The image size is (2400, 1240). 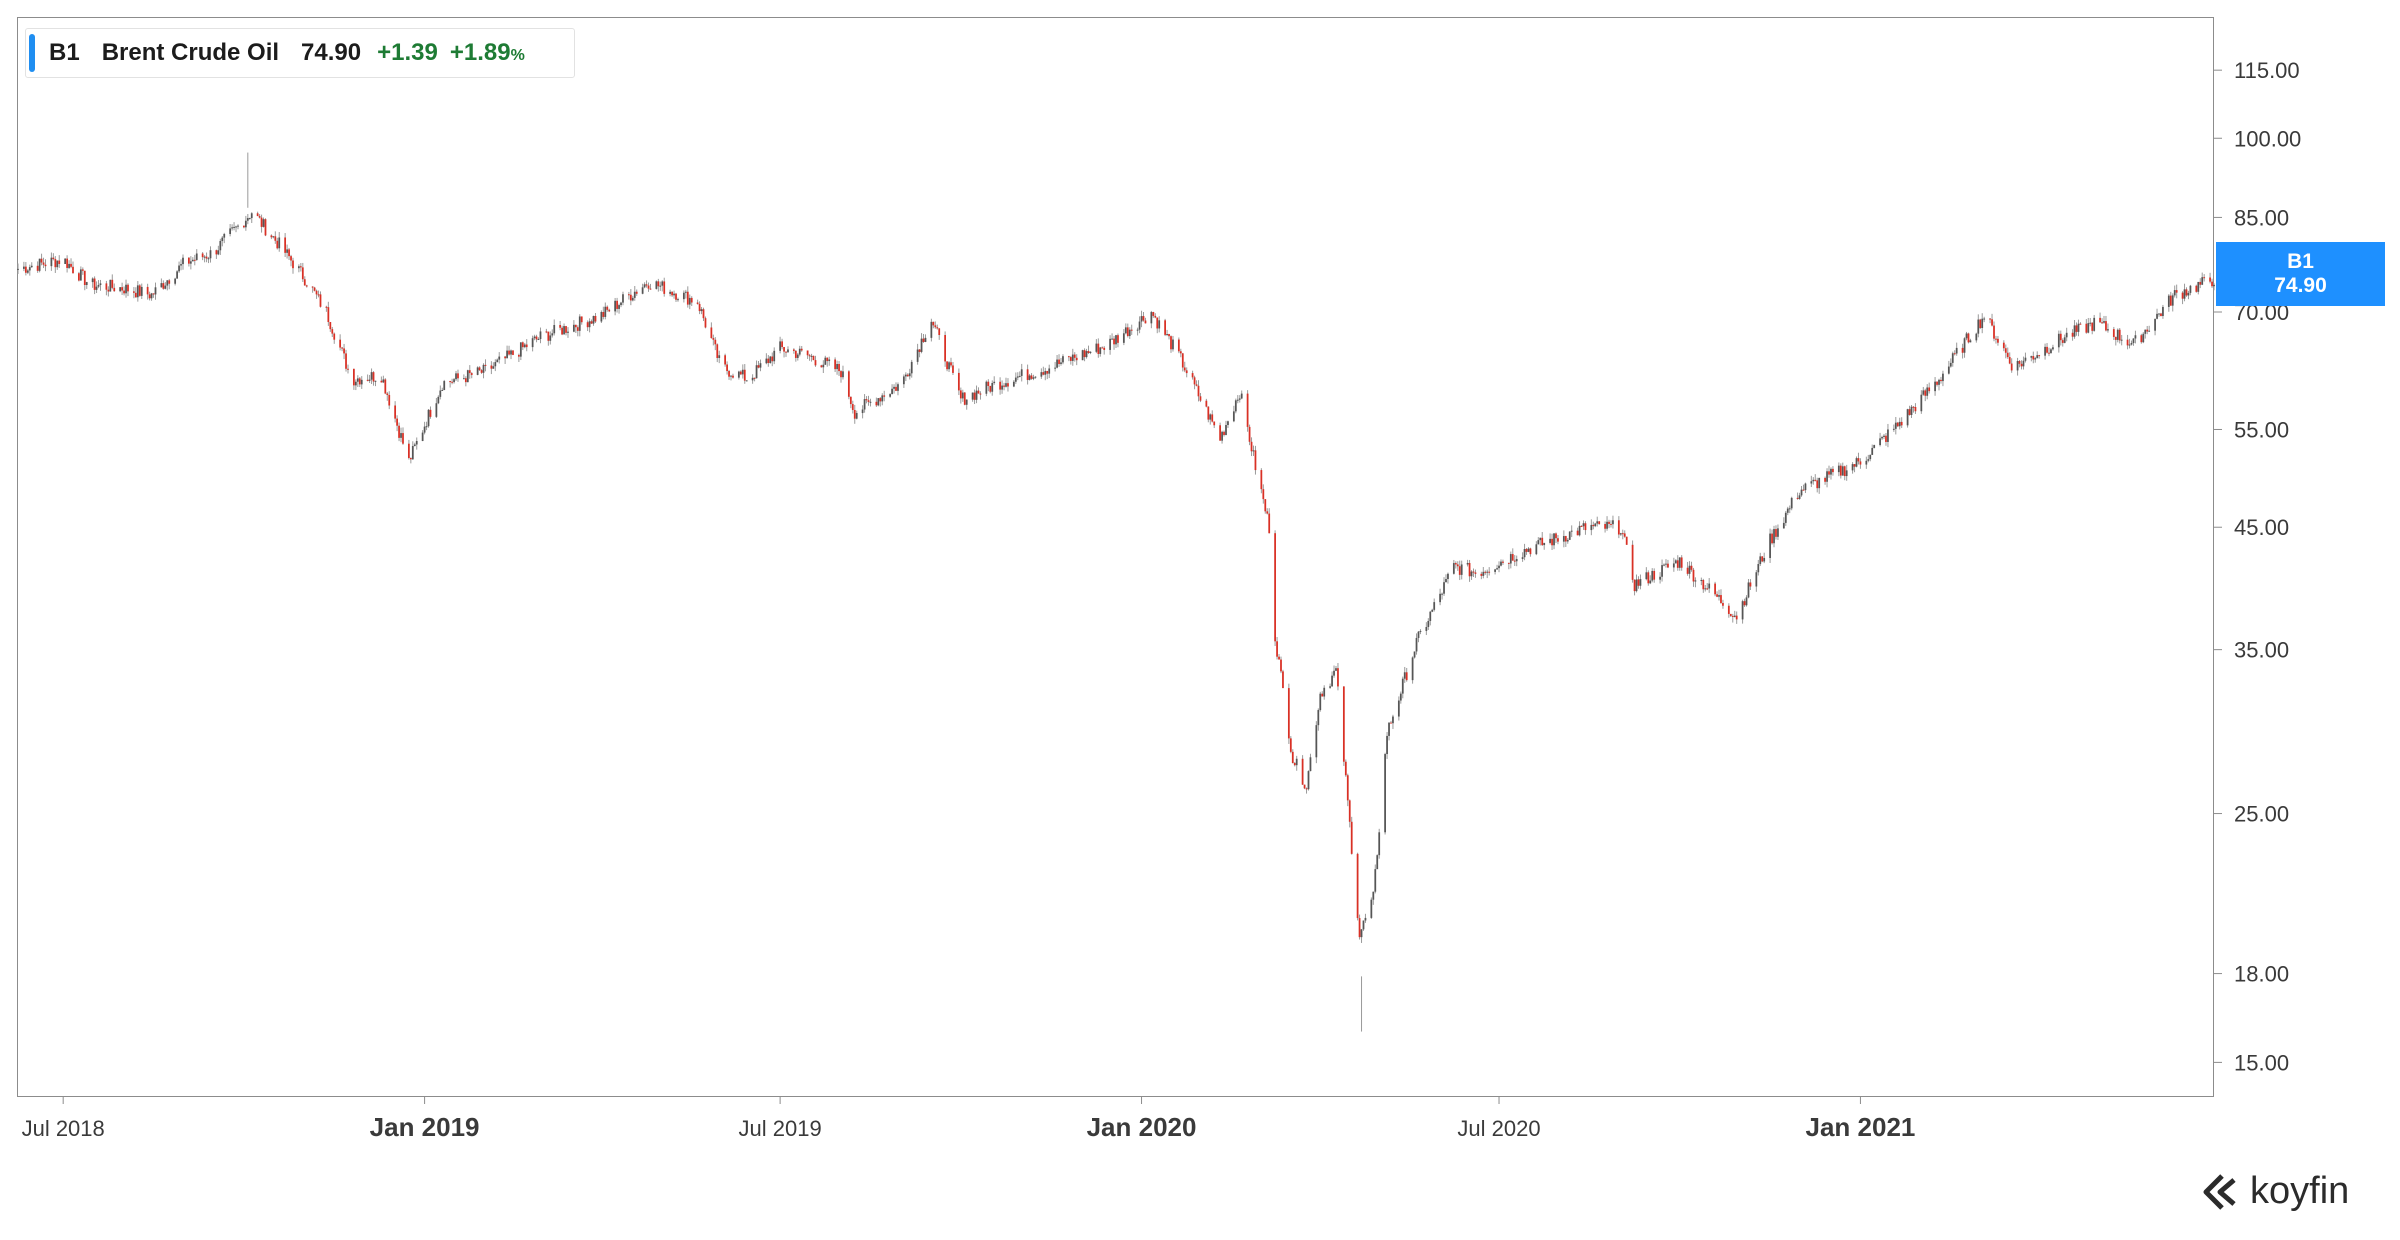 I want to click on koyfin-logo: koyfin, so click(x=2274, y=1191).